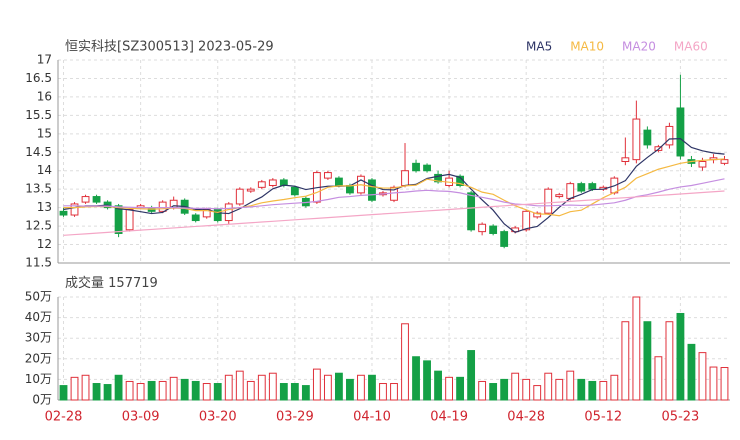 The height and width of the screenshot is (440, 740). What do you see at coordinates (372, 417) in the screenshot?
I see `x-tick-label: 04-10` at bounding box center [372, 417].